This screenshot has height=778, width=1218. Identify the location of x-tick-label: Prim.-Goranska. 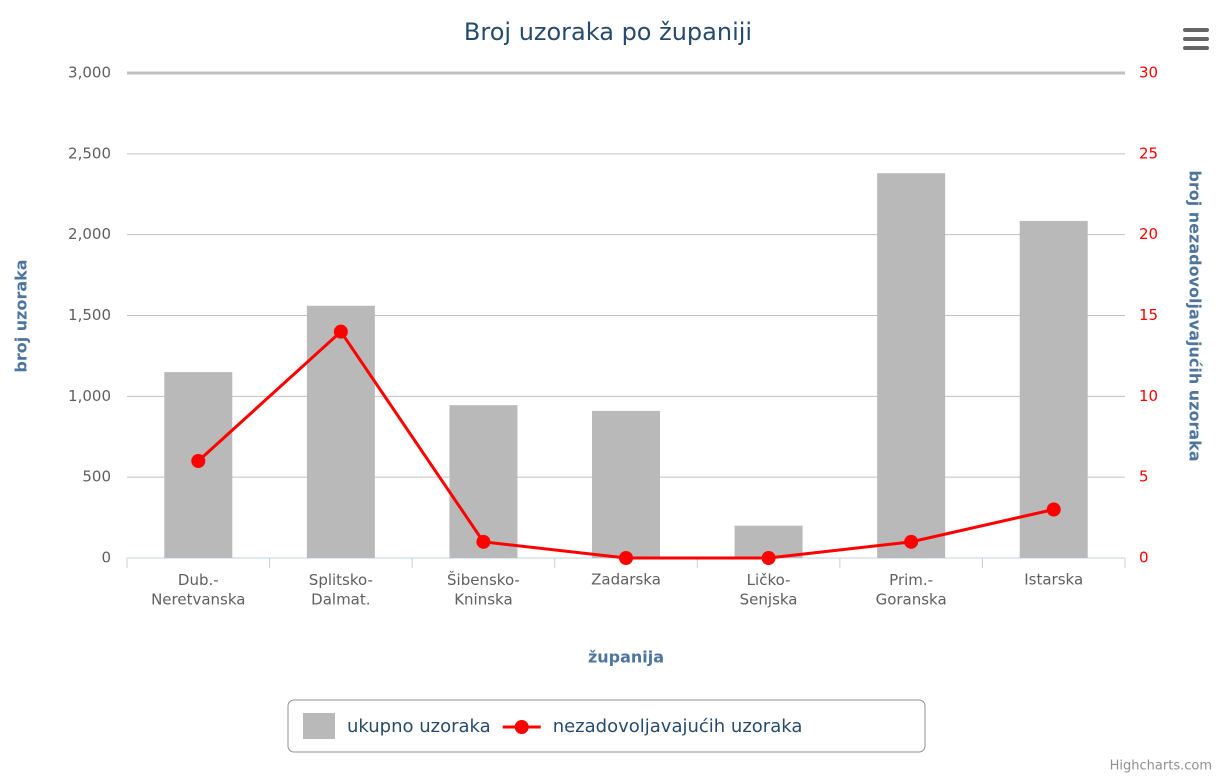
(911, 590).